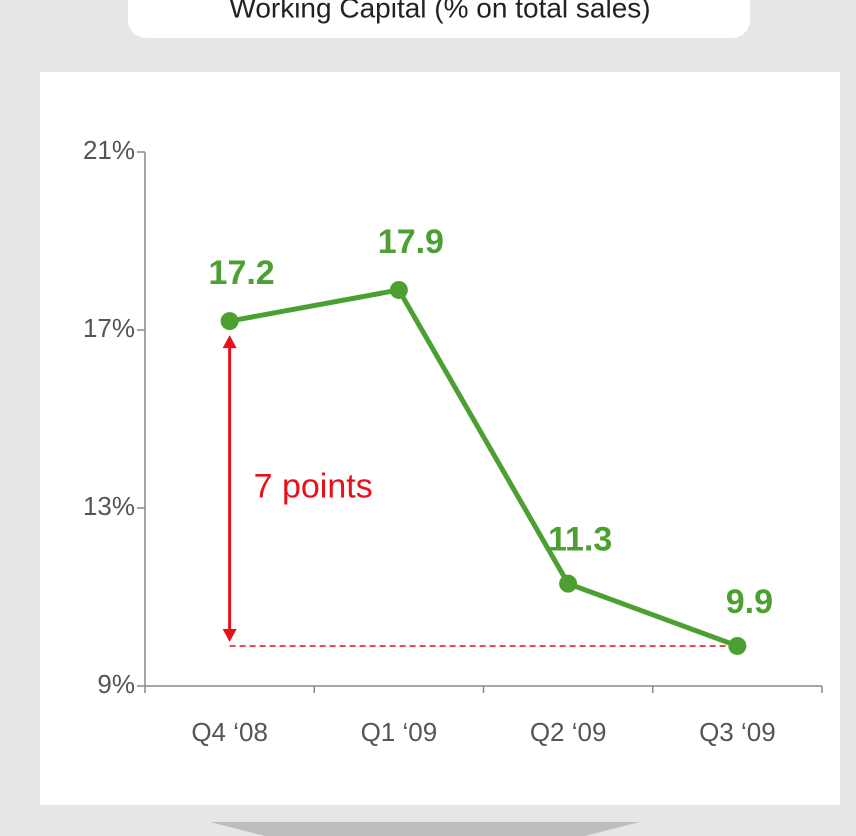  I want to click on data-label: 11.3, so click(580, 540).